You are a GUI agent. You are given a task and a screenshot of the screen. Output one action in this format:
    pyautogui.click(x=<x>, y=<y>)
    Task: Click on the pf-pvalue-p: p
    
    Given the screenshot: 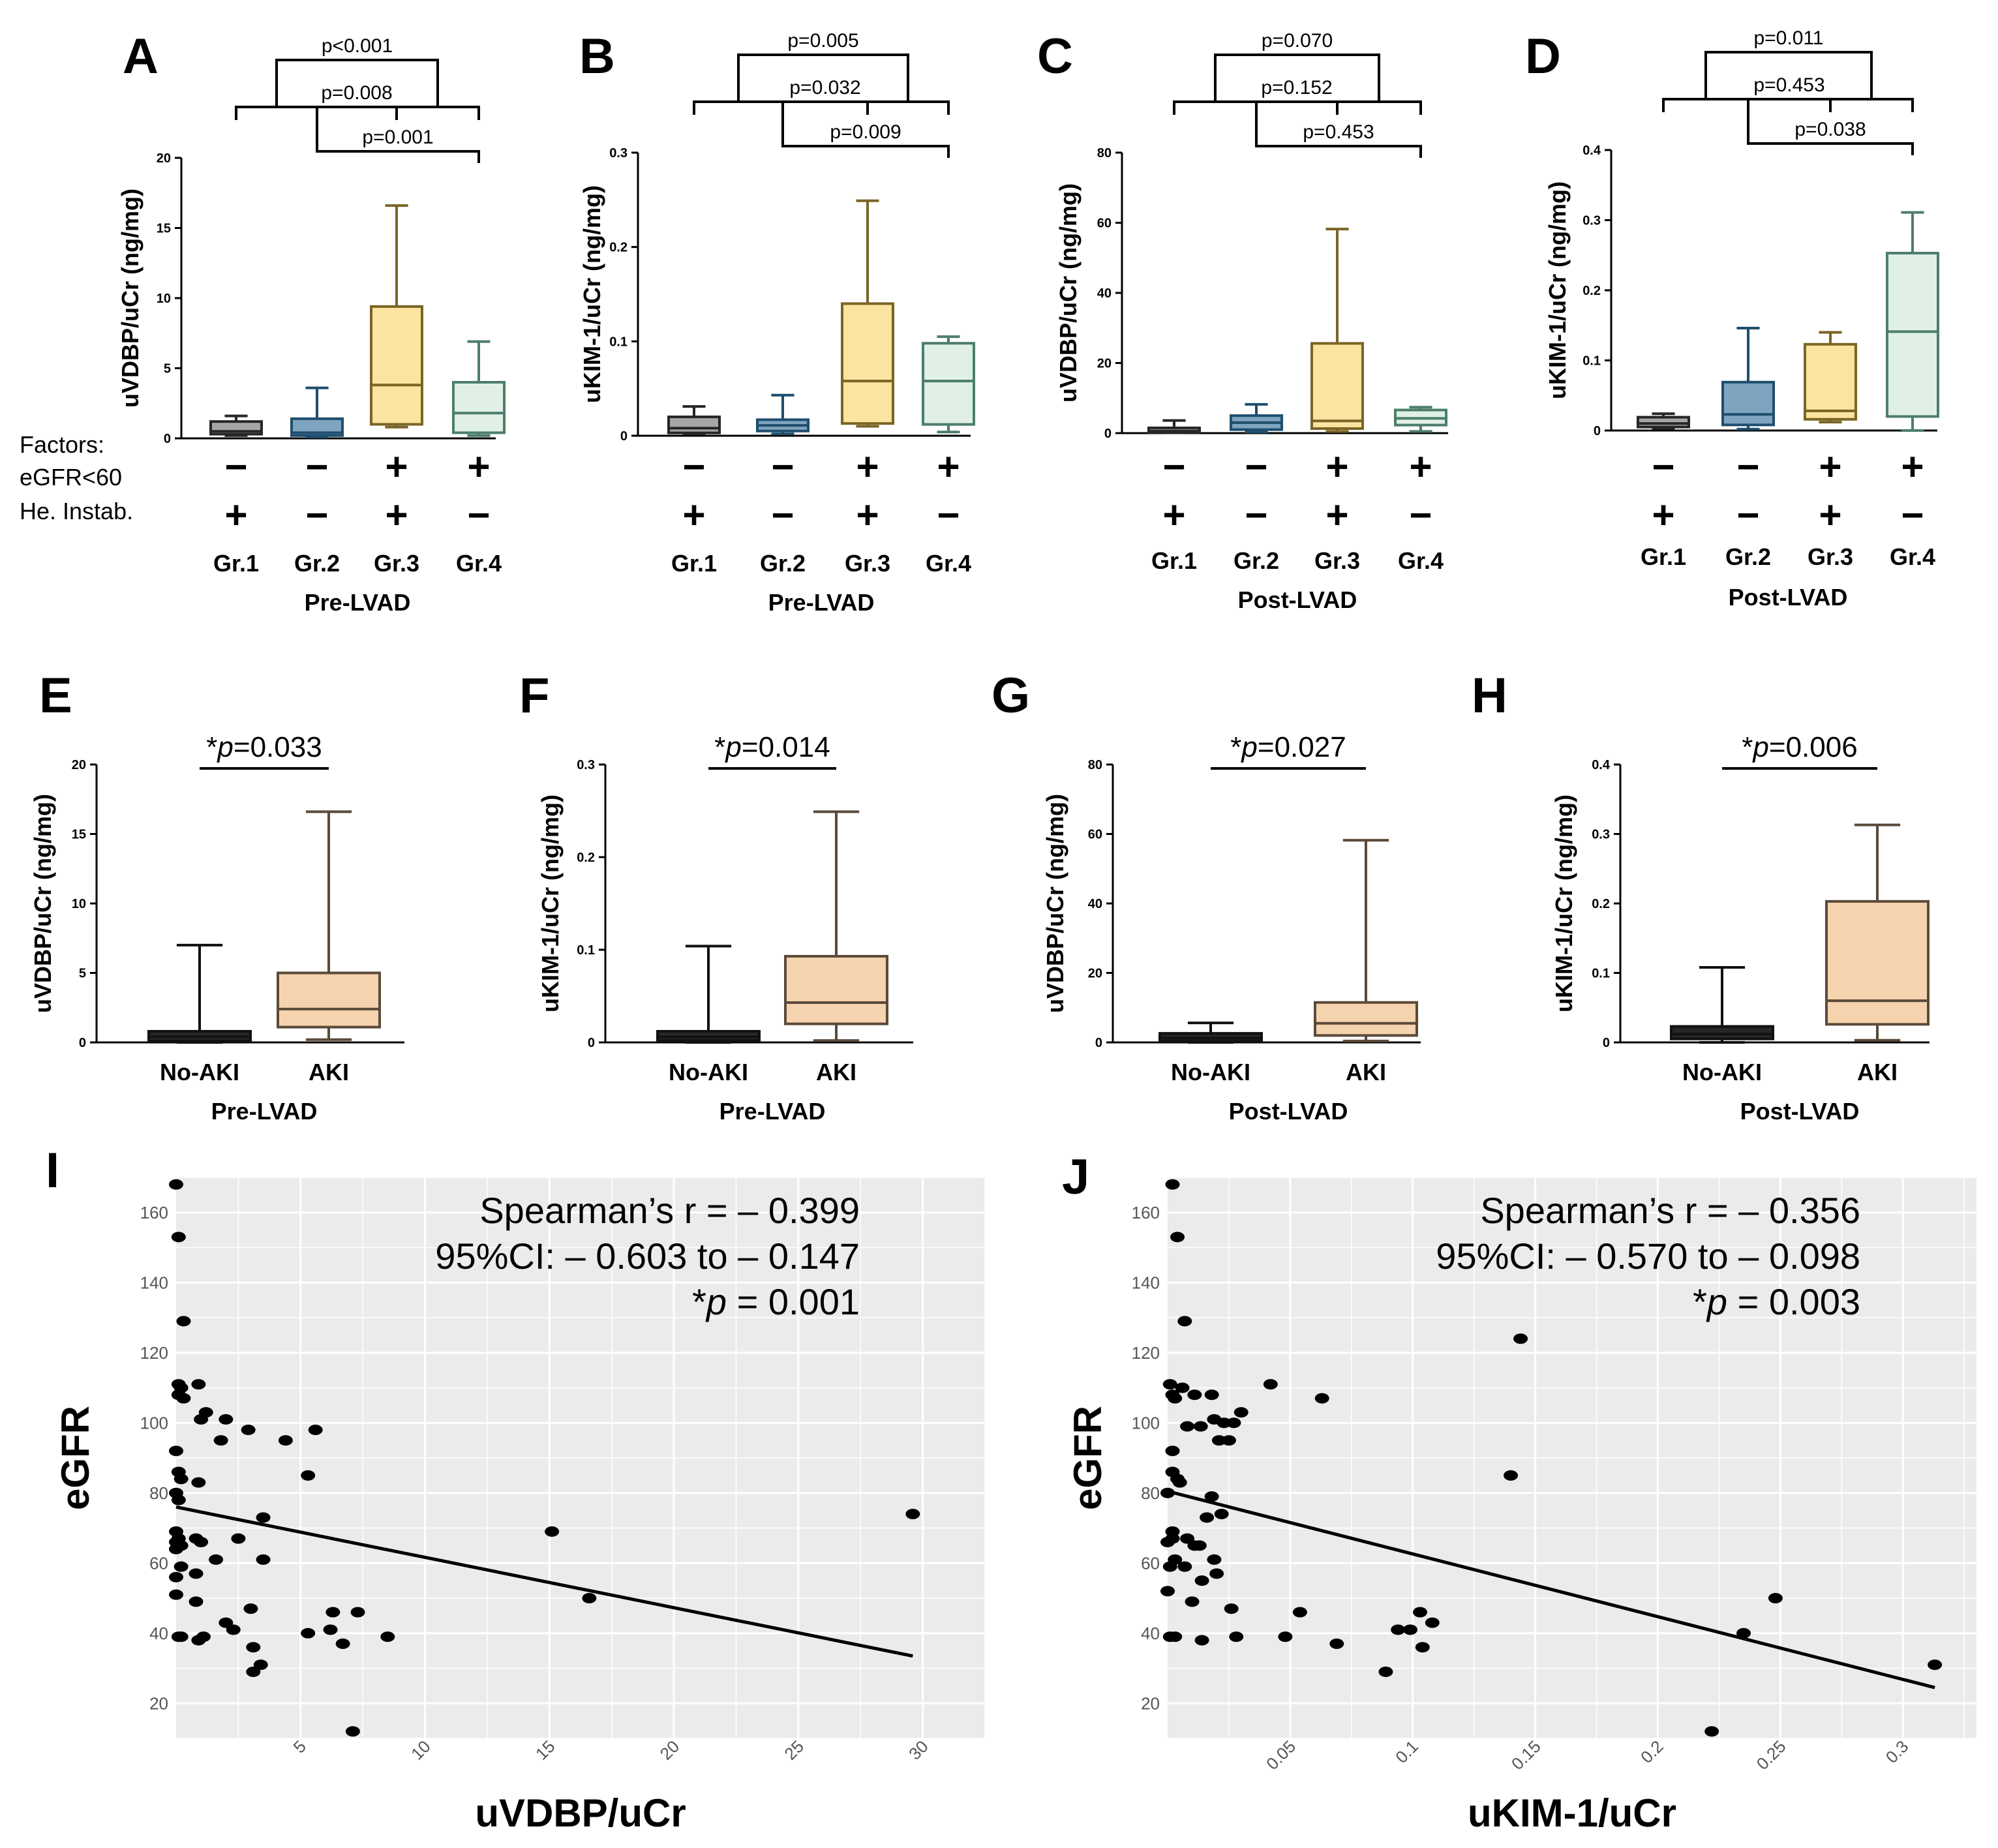 What is the action you would take?
    pyautogui.click(x=732, y=747)
    